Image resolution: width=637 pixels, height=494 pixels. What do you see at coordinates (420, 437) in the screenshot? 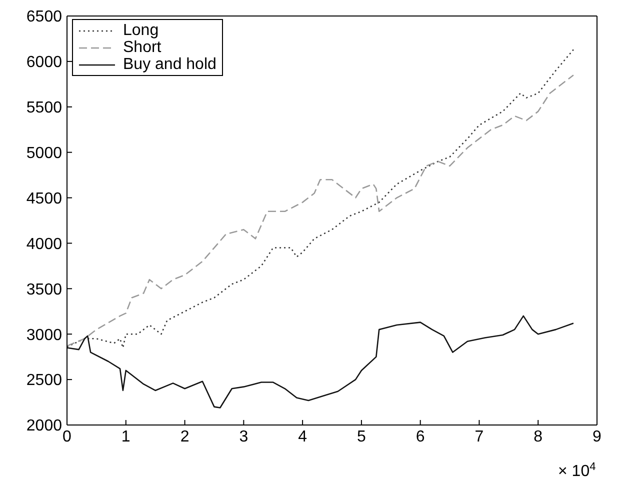
I see `x-tick-label: 6` at bounding box center [420, 437].